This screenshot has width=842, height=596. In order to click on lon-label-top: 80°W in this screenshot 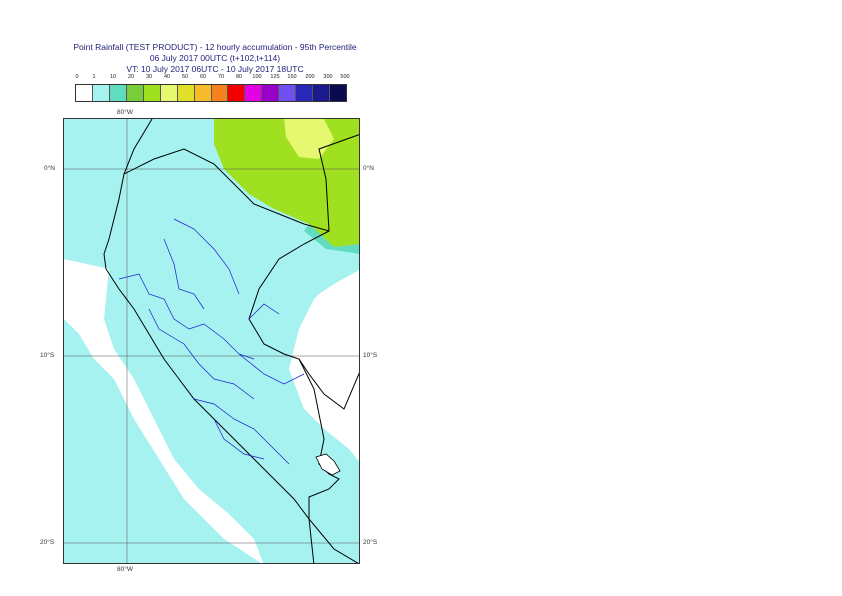, I will do `click(125, 112)`.